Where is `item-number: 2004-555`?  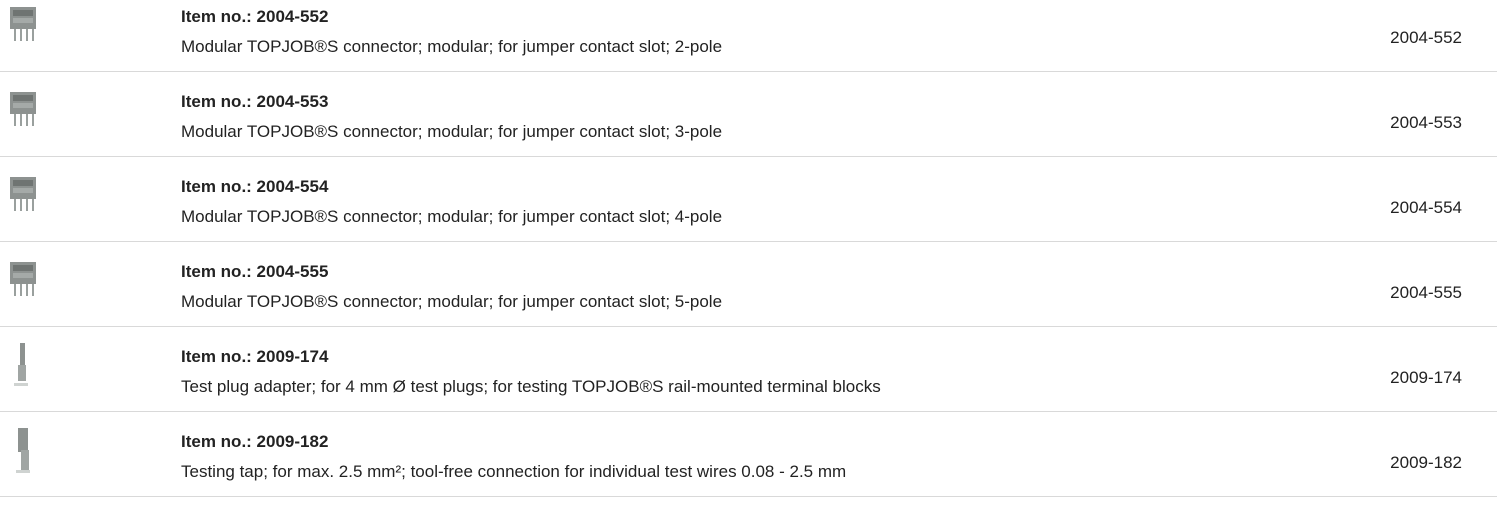 item-number: 2004-555 is located at coordinates (1426, 292).